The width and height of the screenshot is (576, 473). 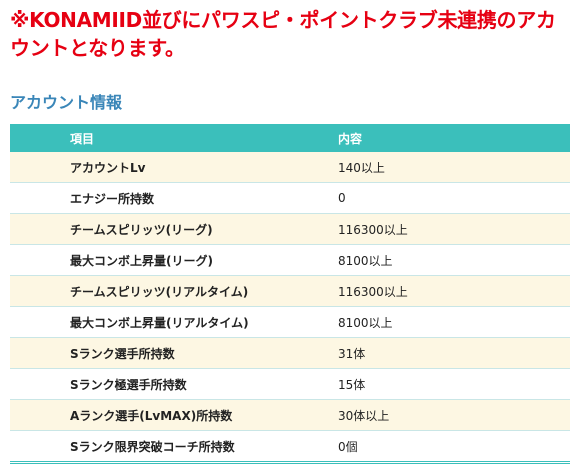 I want to click on table-row: 最大コンボ上昇量(リアルタイム) 8100以上, so click(x=290, y=322).